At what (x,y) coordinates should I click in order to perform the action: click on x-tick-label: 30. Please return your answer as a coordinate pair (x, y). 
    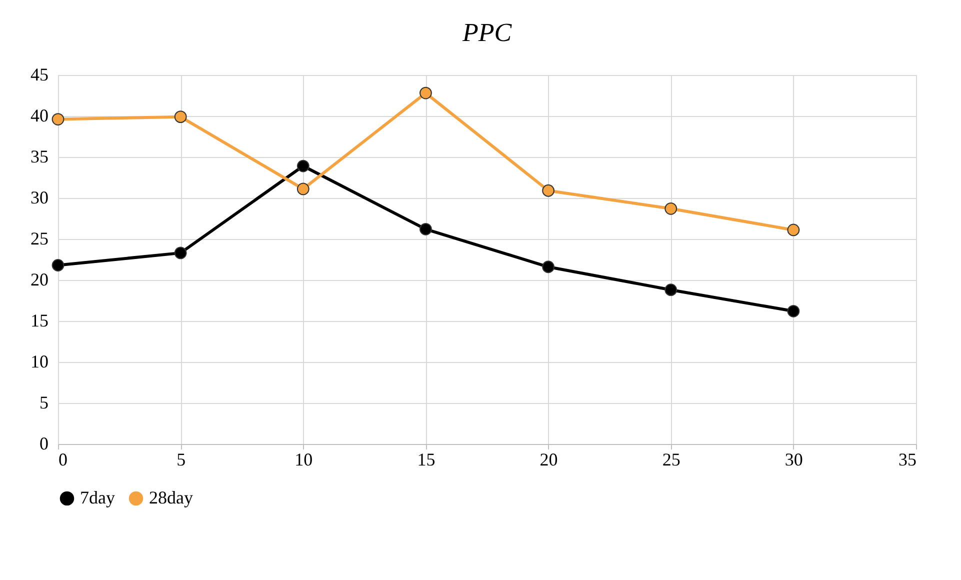
    Looking at the image, I should click on (793, 460).